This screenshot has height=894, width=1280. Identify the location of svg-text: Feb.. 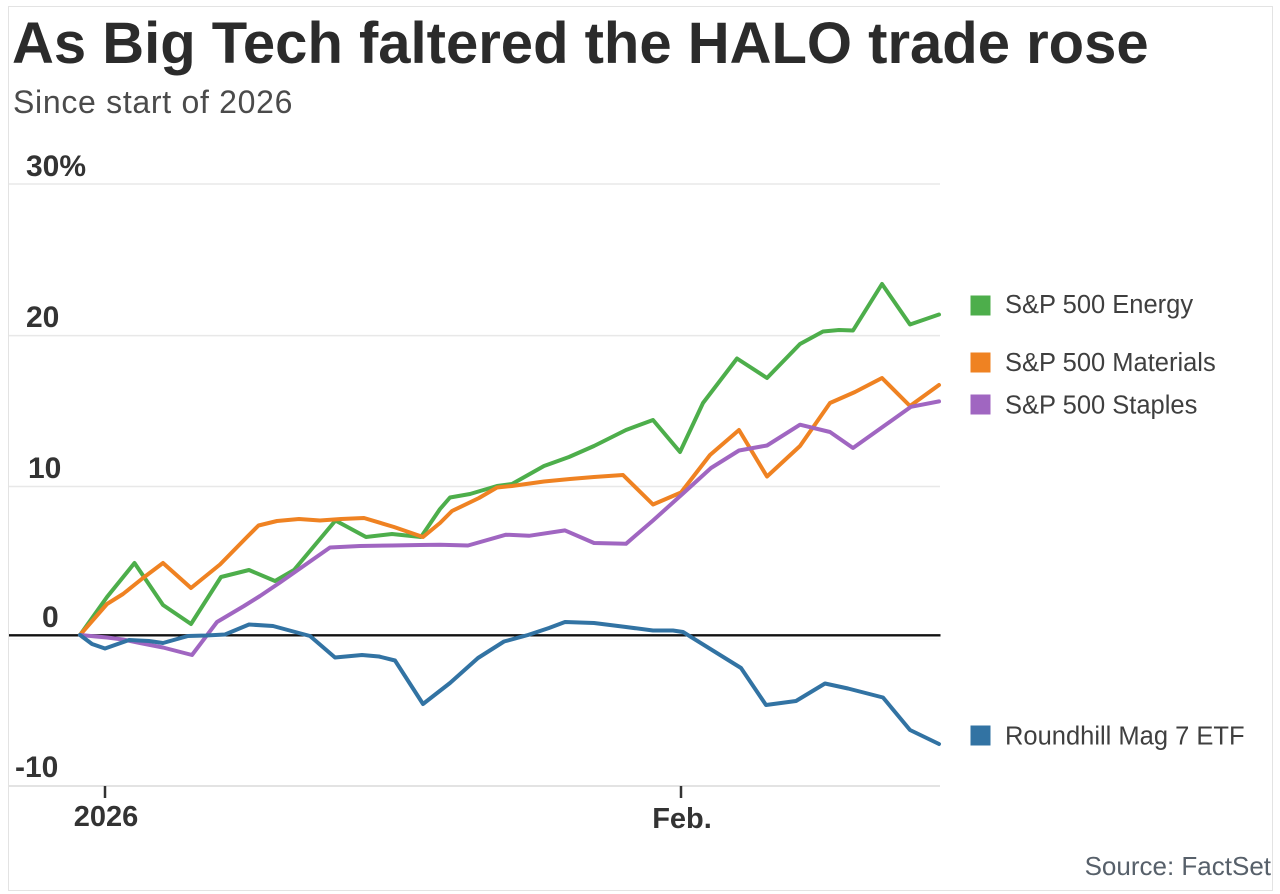
(682, 819).